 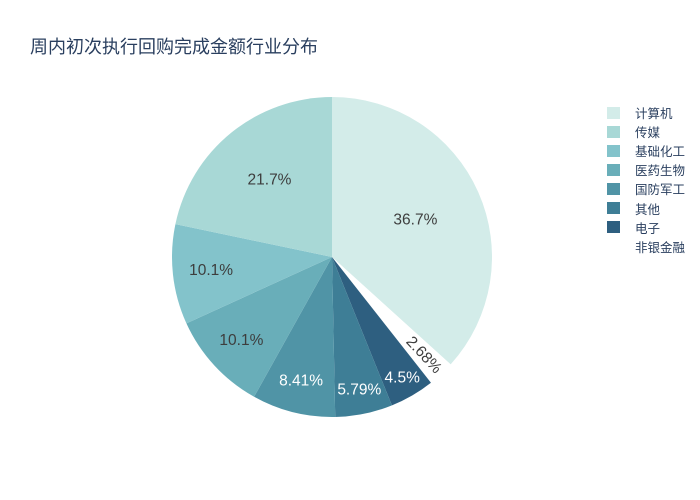 I want to click on pie-slice-国防军工, so click(x=295, y=337).